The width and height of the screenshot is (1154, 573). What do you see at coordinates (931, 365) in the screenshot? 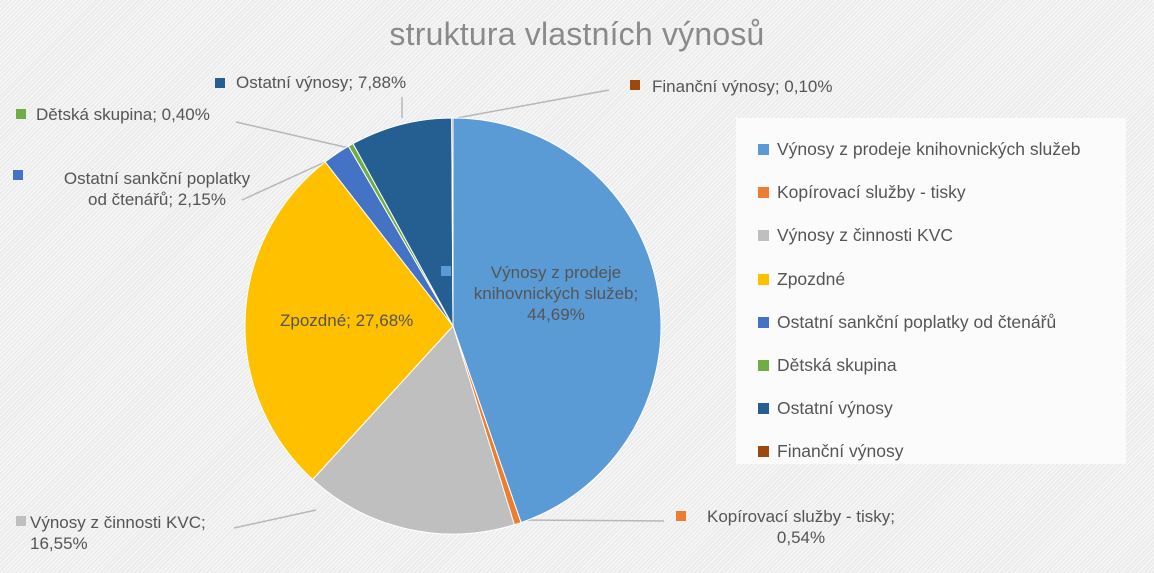
I see `legend-item: Dětská skupina` at bounding box center [931, 365].